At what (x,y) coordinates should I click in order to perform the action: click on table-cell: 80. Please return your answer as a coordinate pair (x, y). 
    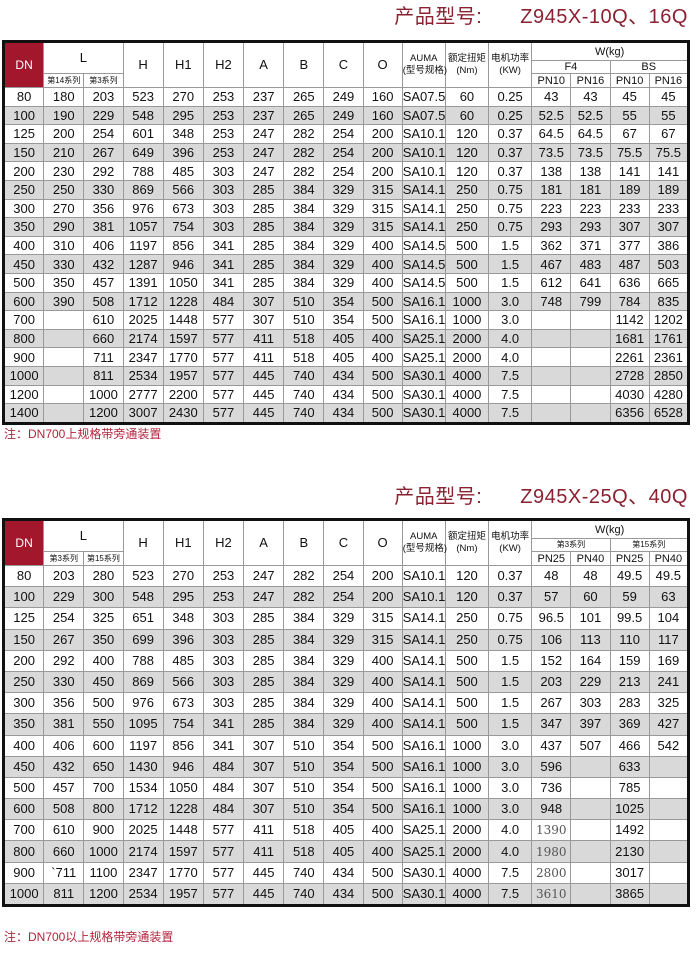
    Looking at the image, I should click on (23, 576).